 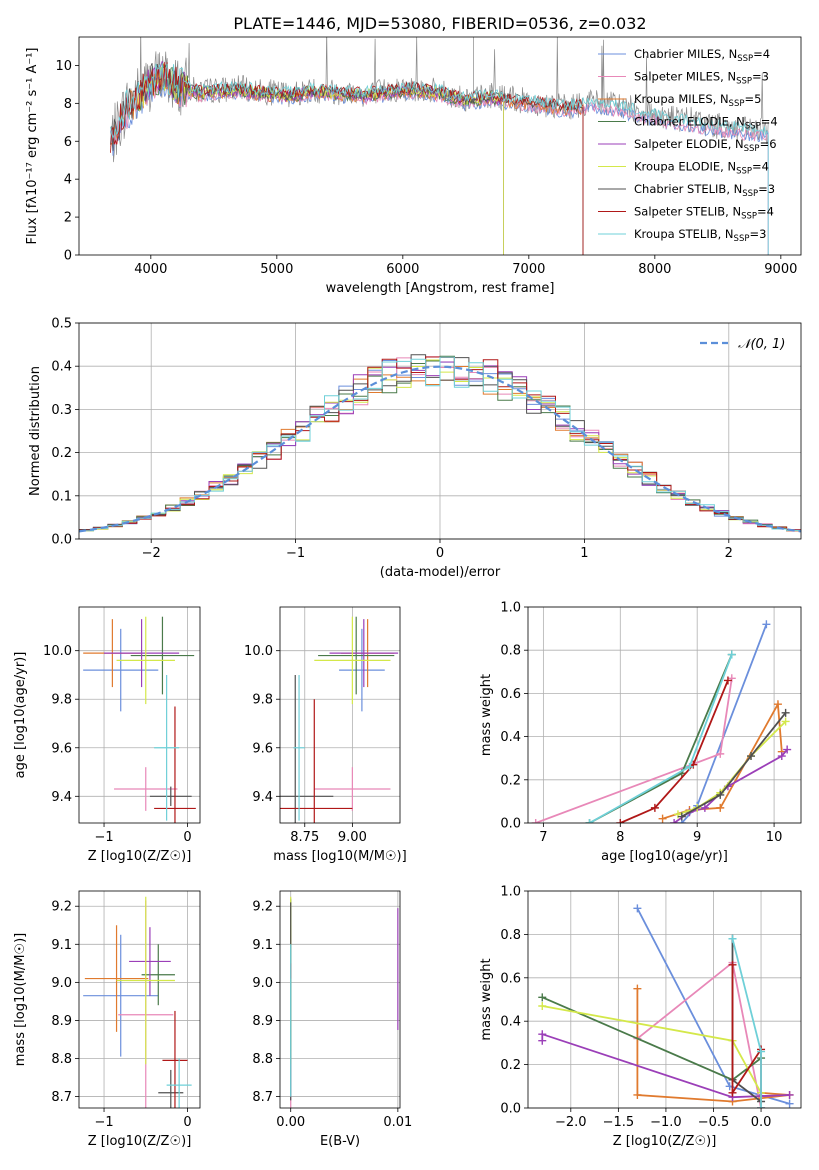 I want to click on legend-entry-main: Kroupa STELIB, N, so click(x=684, y=234).